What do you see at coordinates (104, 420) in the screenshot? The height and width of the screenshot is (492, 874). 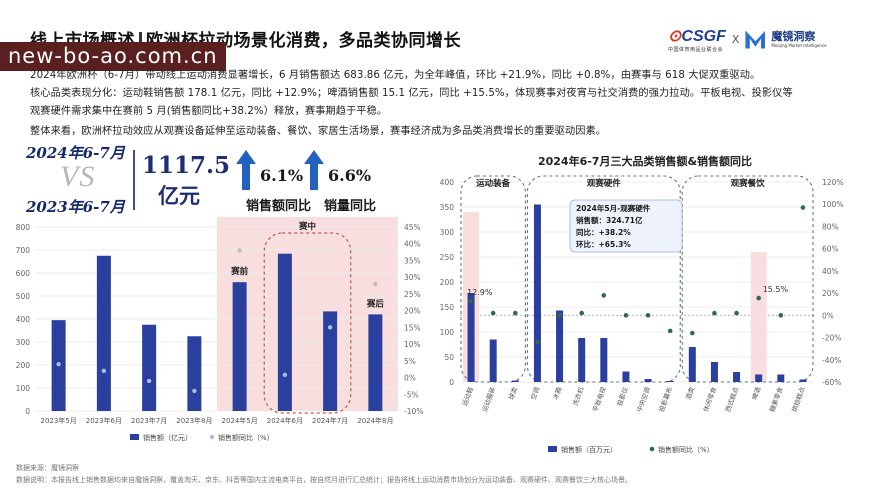 I see `x-tick-label: 2023年6月` at bounding box center [104, 420].